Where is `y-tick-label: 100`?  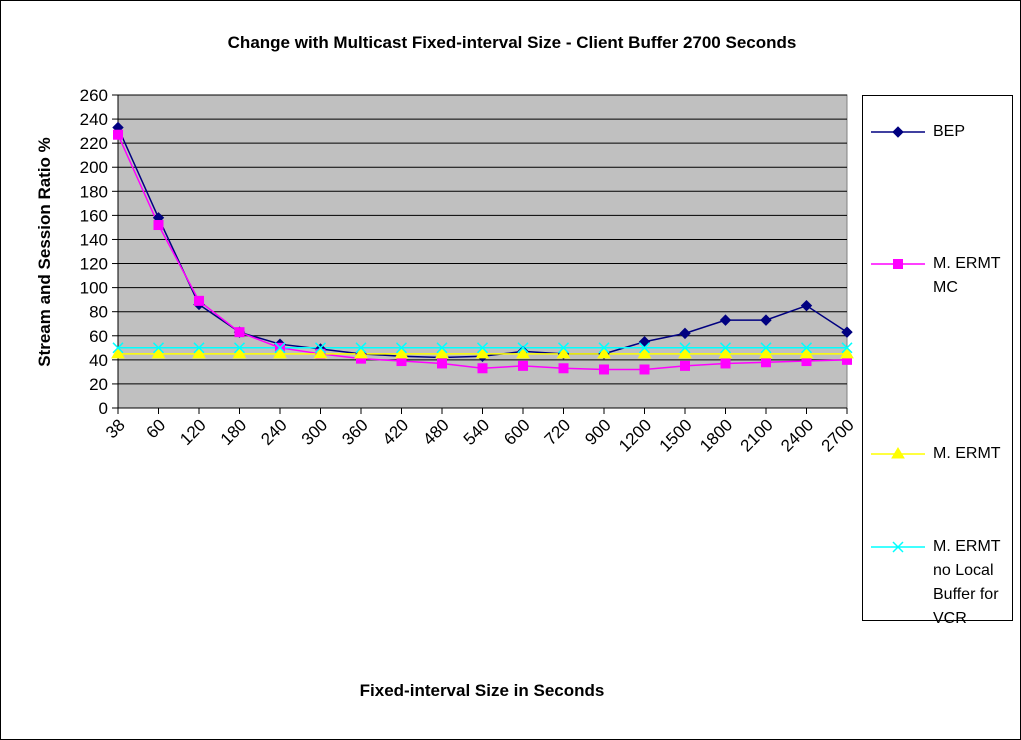 y-tick-label: 100 is located at coordinates (94, 288).